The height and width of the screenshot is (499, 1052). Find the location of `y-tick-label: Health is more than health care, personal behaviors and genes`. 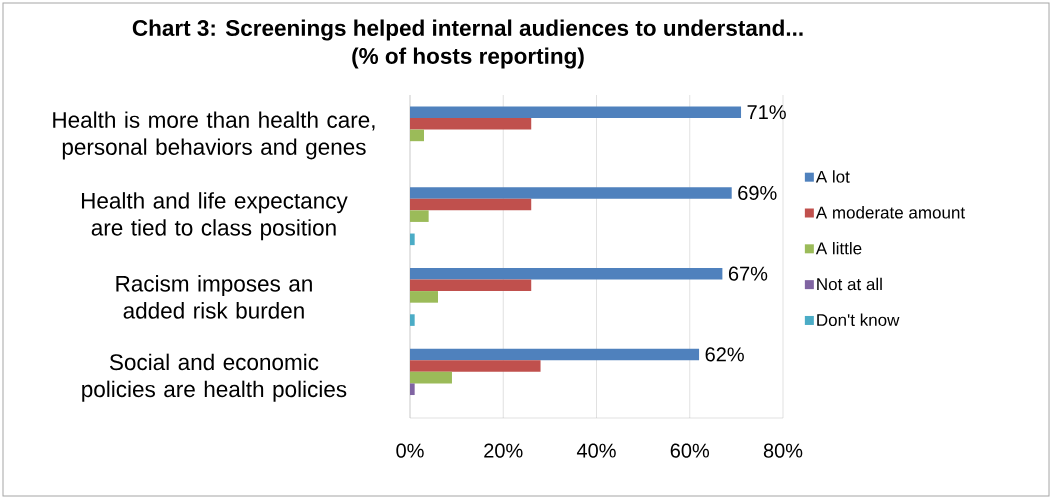

y-tick-label: Health is more than health care, personal behaviors and genes is located at coordinates (214, 135).